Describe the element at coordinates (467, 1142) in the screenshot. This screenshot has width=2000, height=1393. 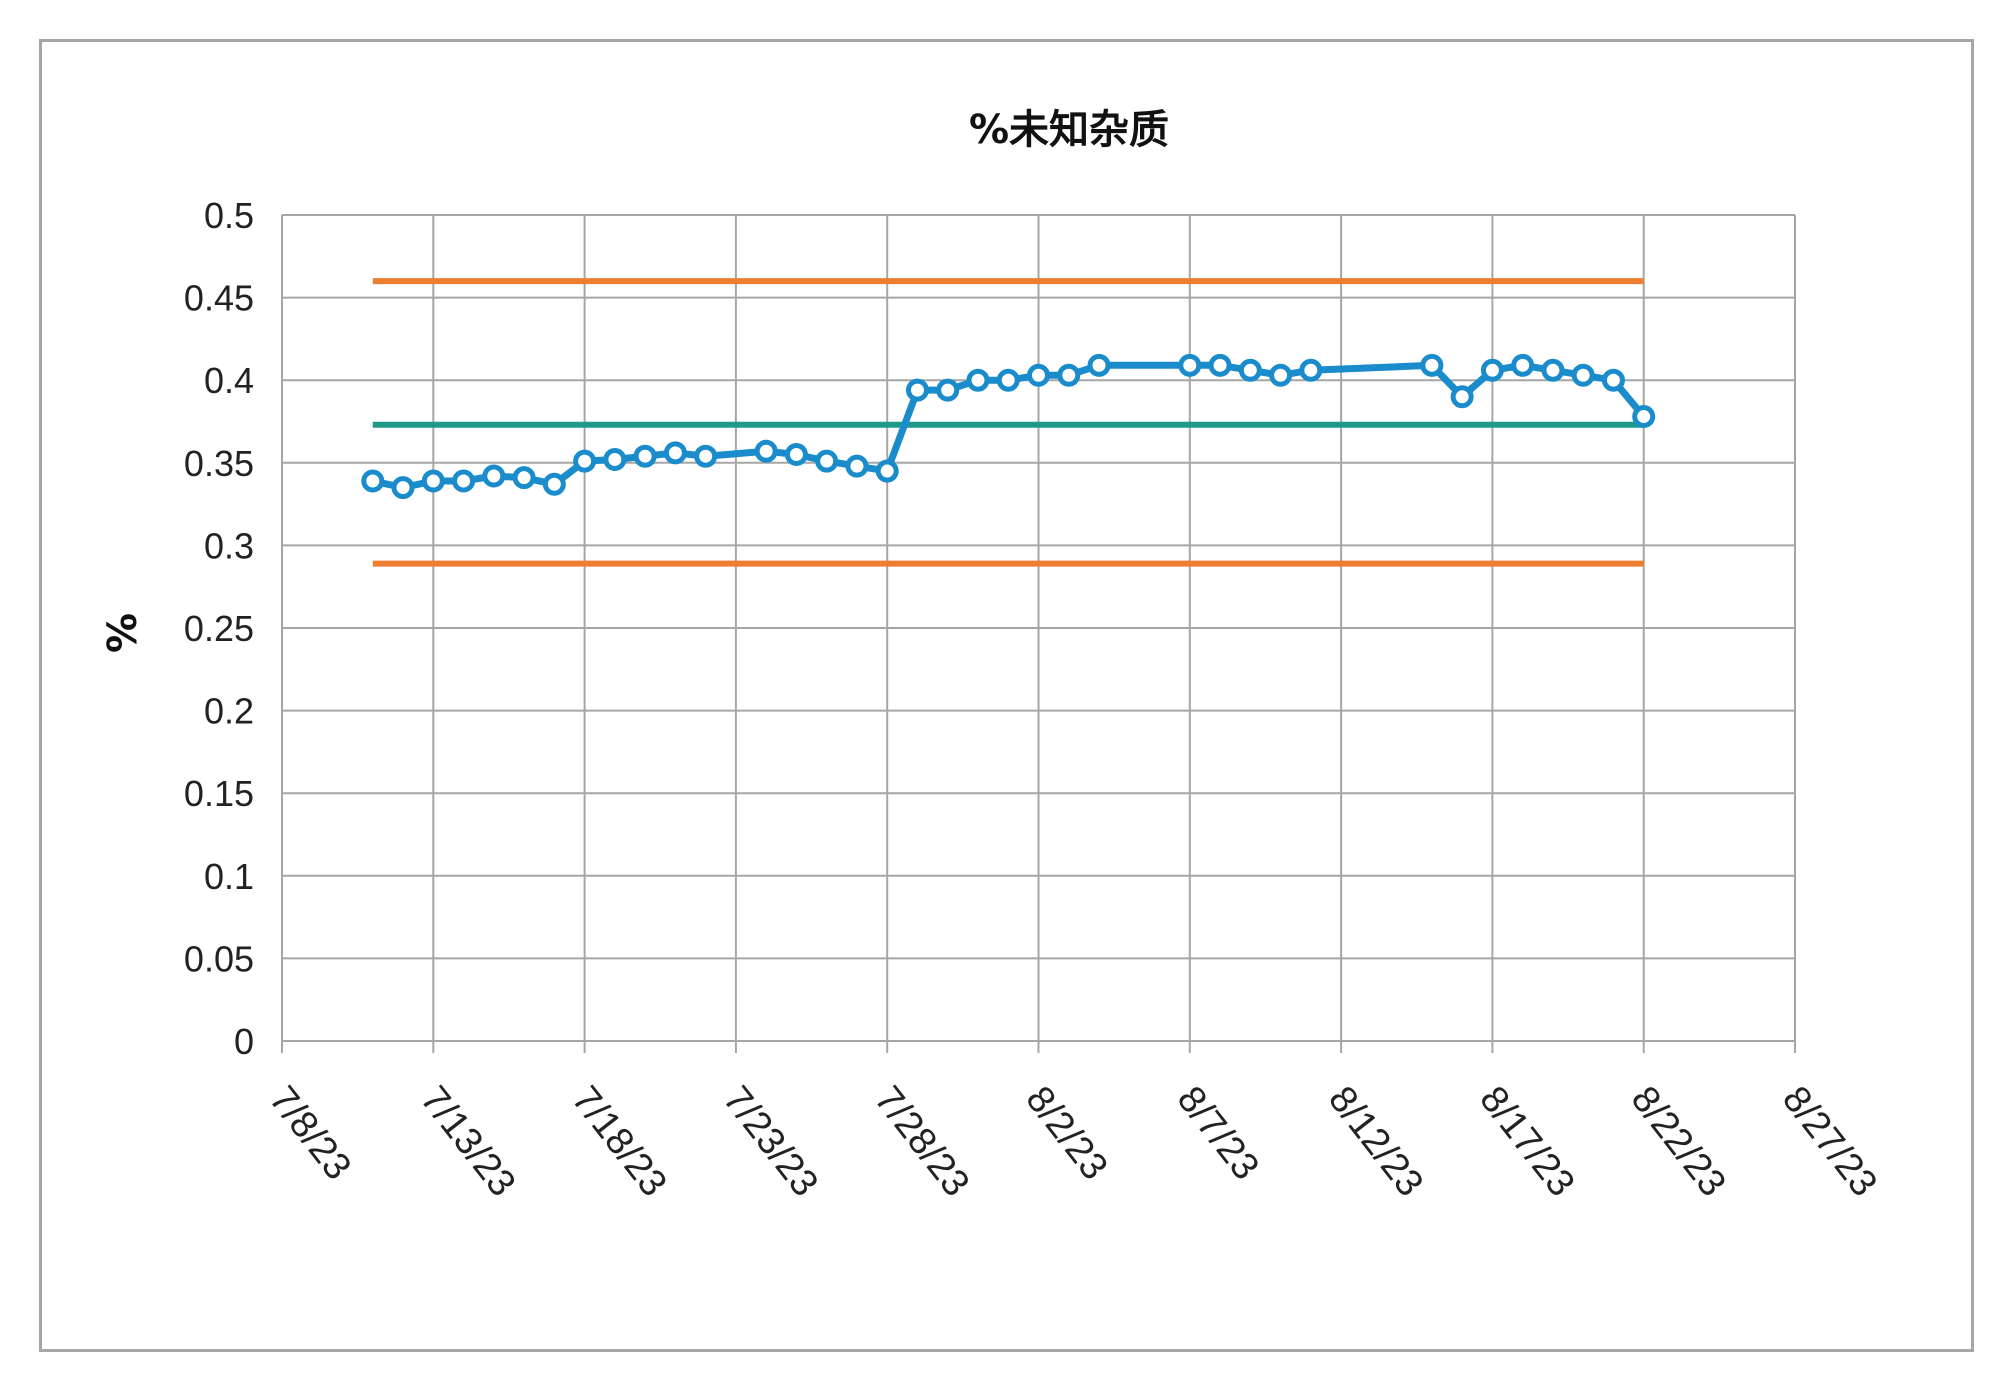
I see `x-tick-label: 7/13/23` at that location.